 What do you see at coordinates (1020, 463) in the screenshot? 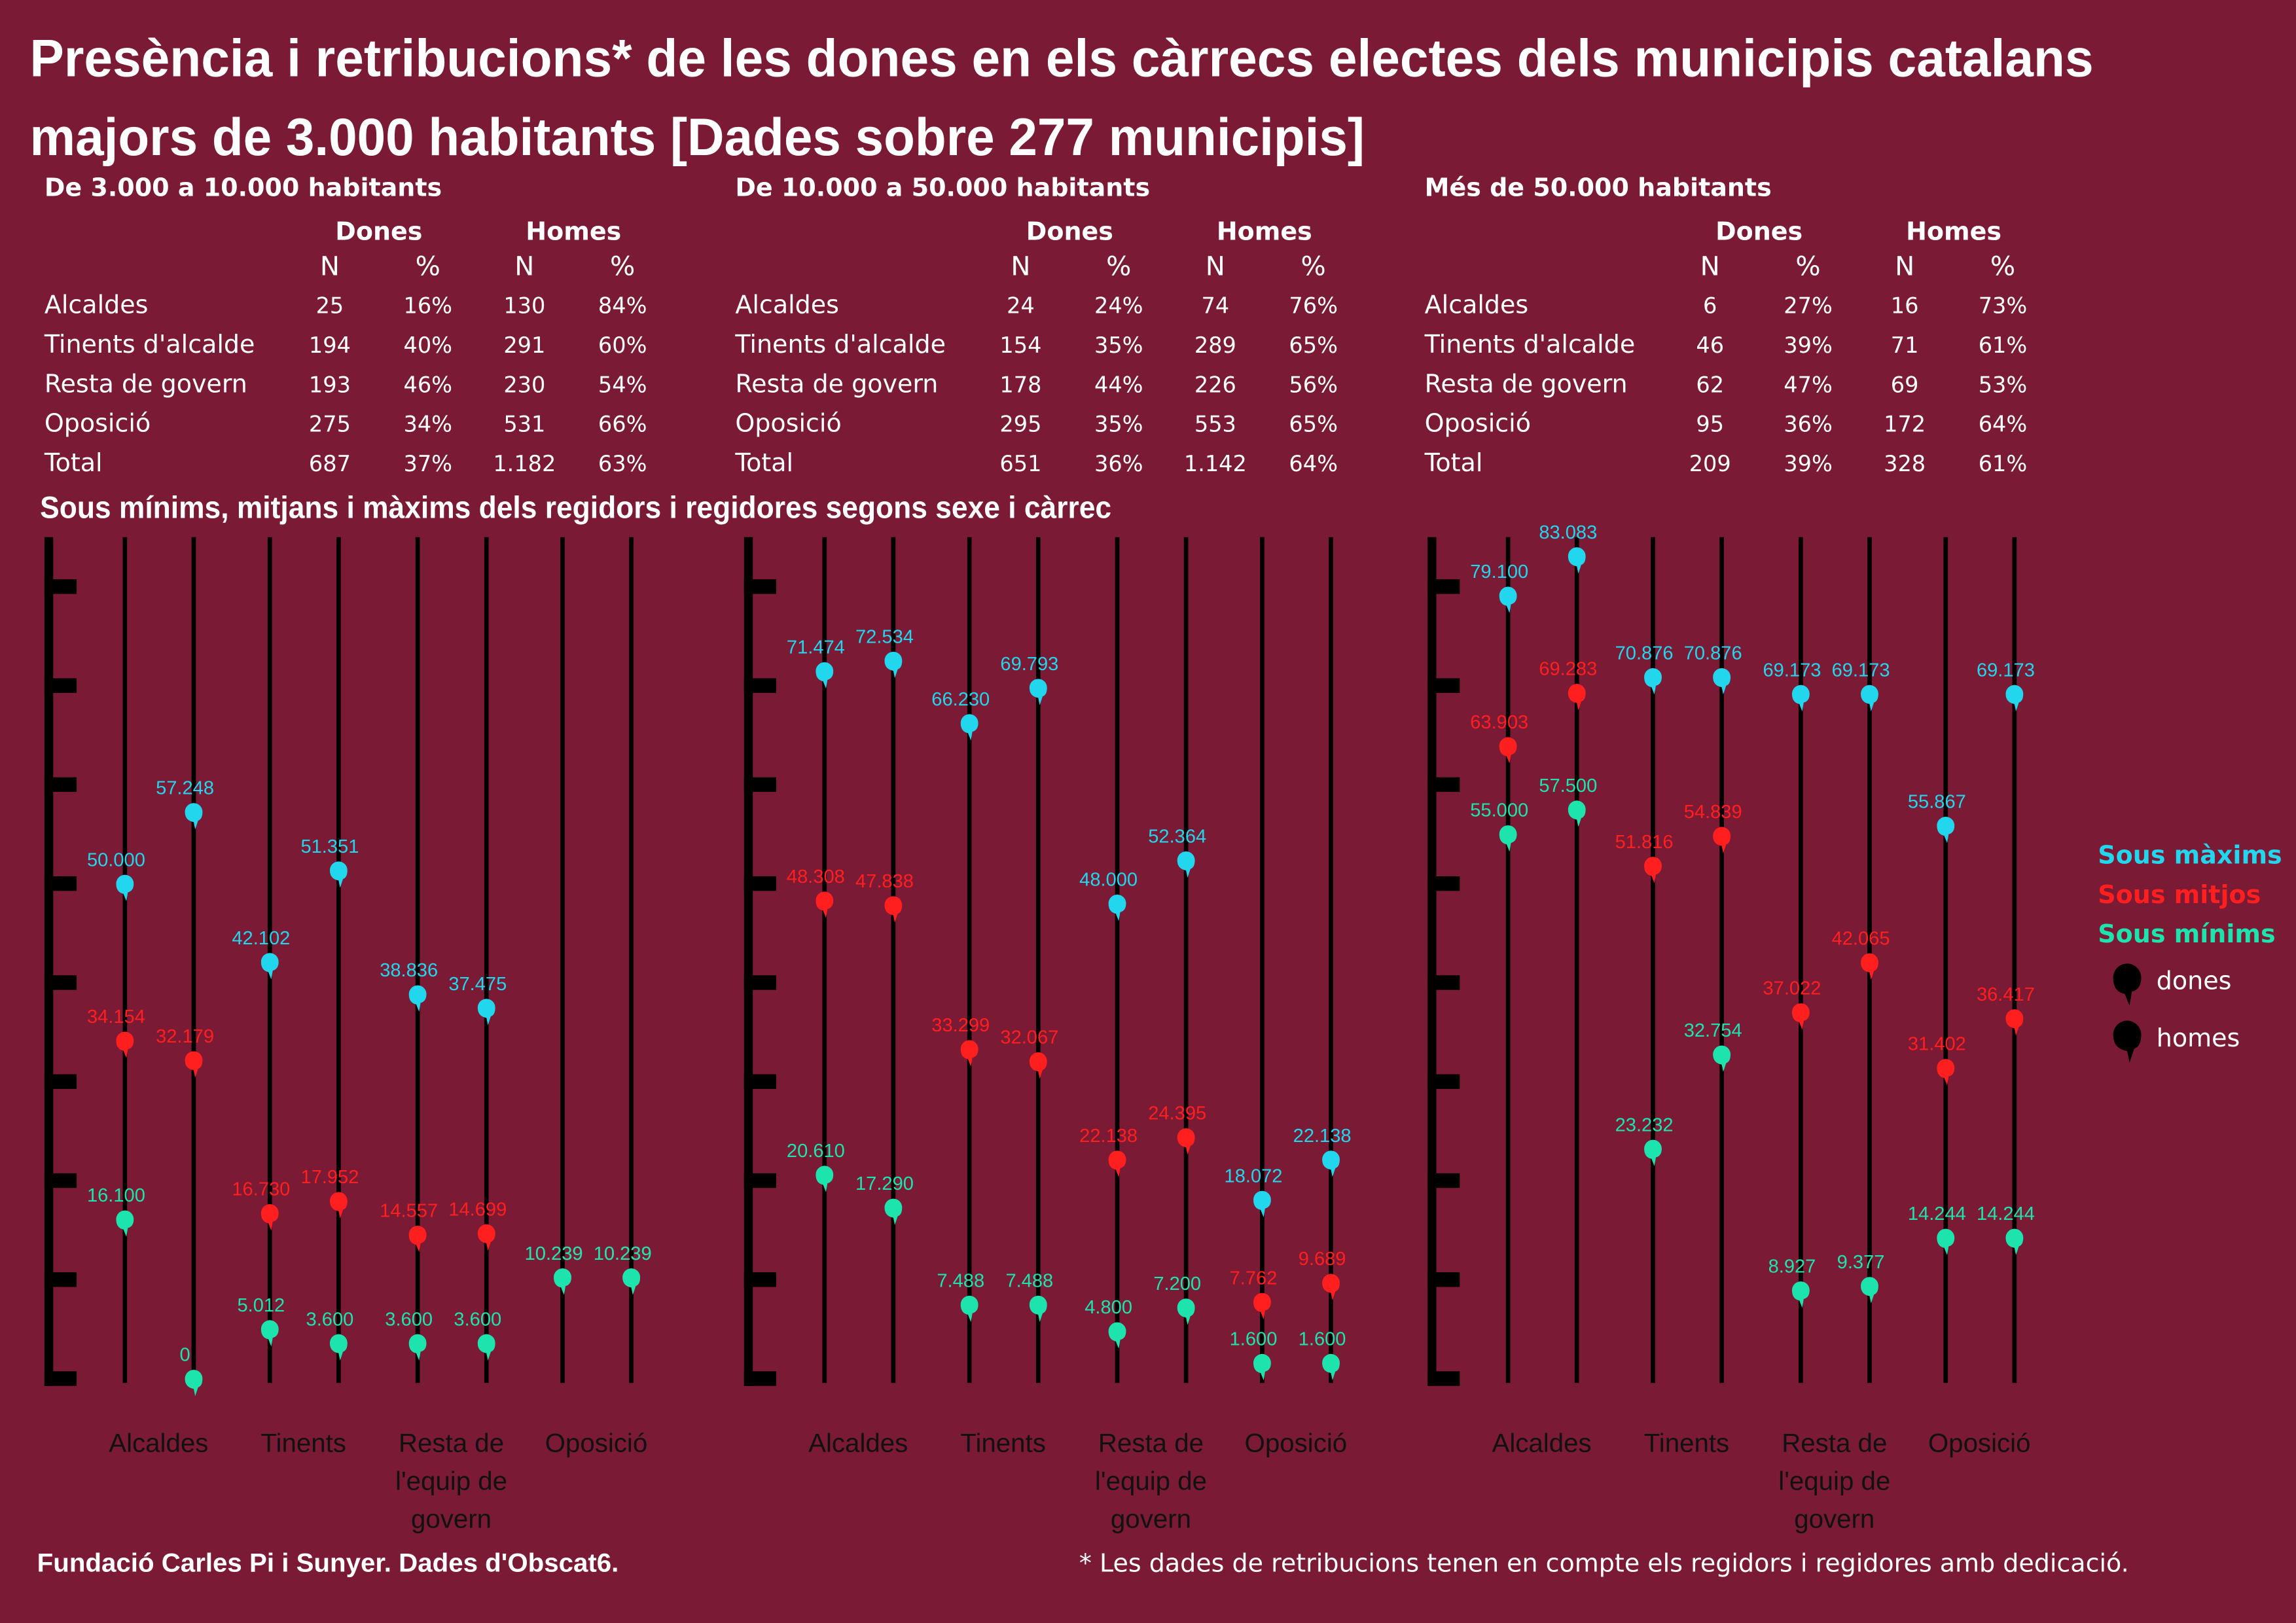
I see `table-cell: 651` at bounding box center [1020, 463].